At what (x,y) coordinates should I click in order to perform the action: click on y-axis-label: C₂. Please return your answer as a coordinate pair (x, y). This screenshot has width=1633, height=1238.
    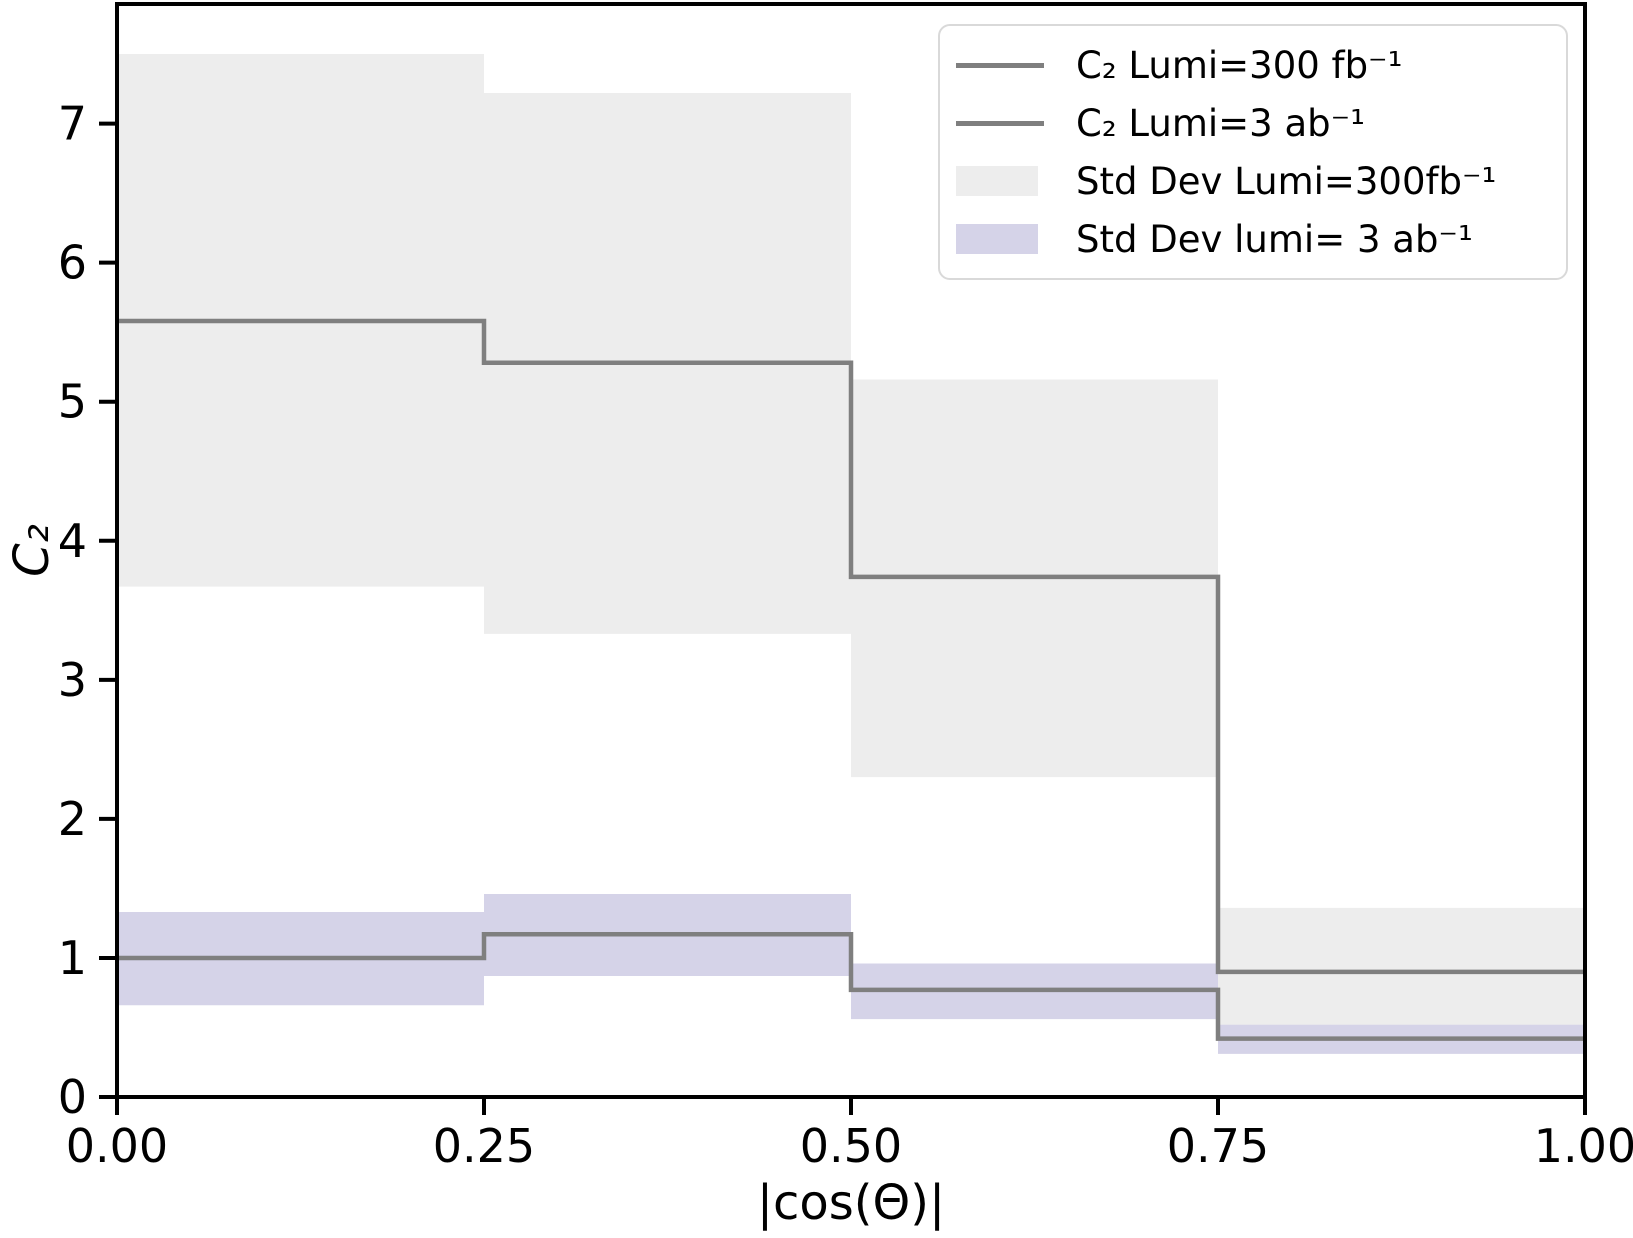
    Looking at the image, I should click on (32, 550).